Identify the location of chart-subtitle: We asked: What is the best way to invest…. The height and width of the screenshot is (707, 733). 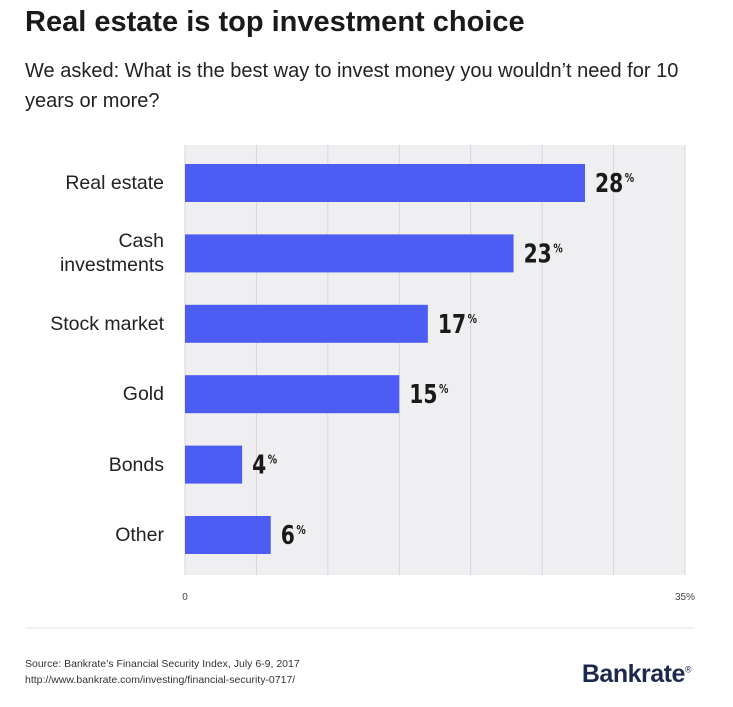
(352, 86).